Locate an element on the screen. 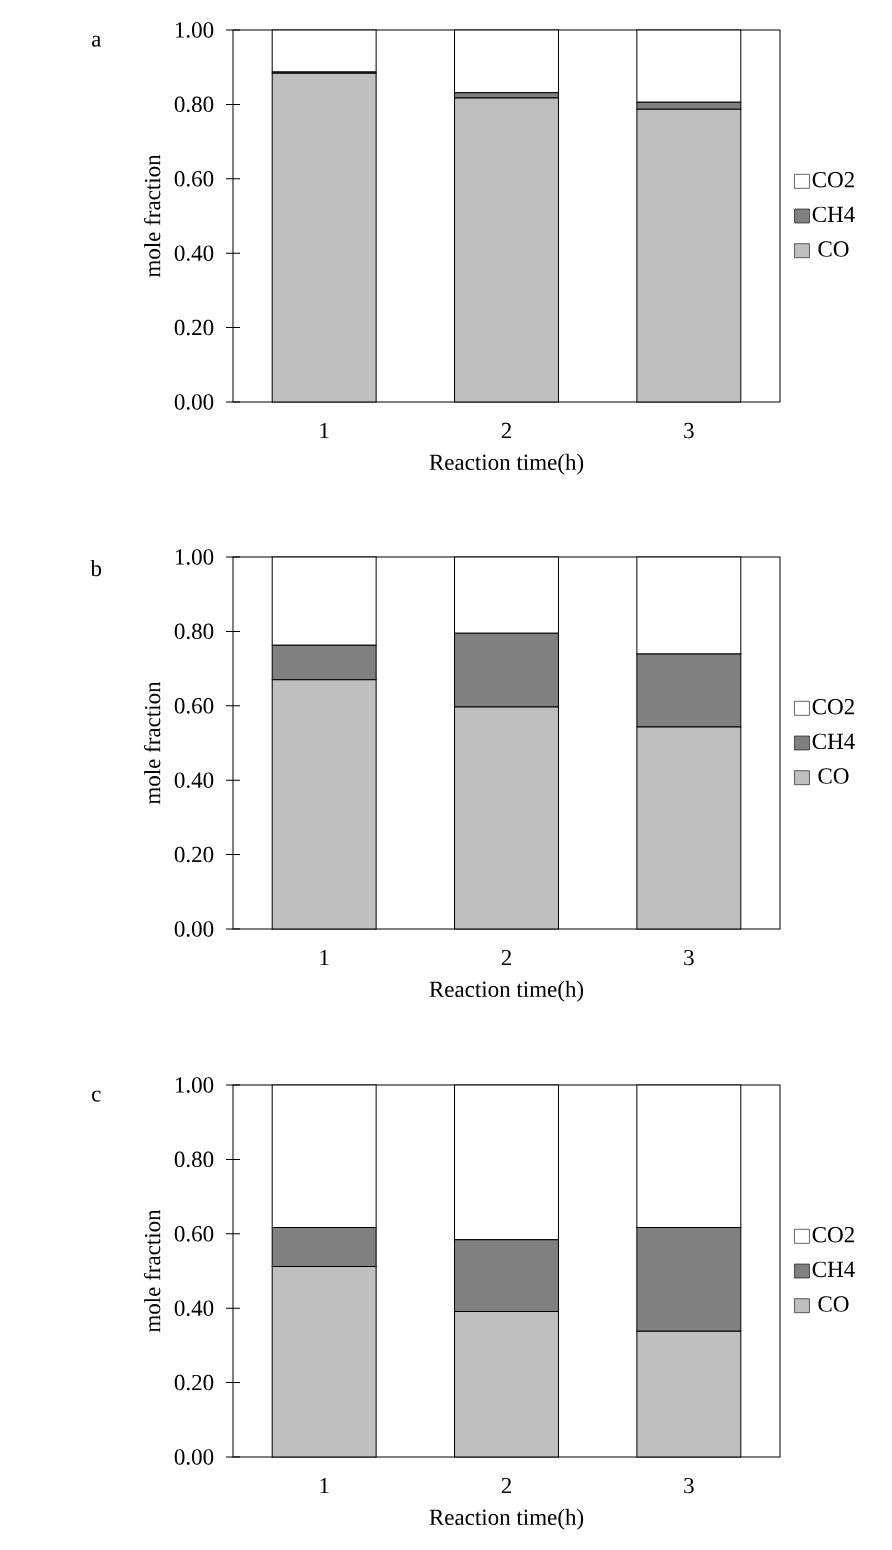 The image size is (892, 1550). chart-title: a is located at coordinates (96, 41).